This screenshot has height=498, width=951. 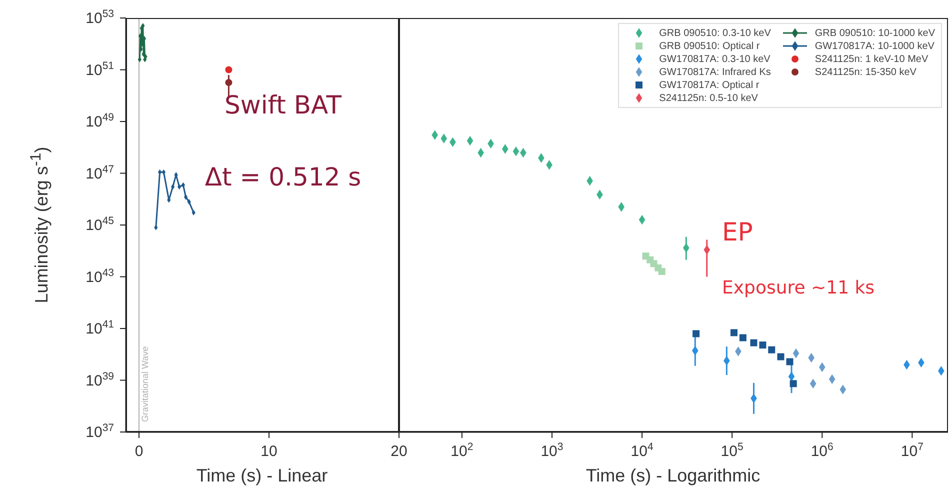 What do you see at coordinates (100, 276) in the screenshot?
I see `y-tick-label: 10$^{43}$` at bounding box center [100, 276].